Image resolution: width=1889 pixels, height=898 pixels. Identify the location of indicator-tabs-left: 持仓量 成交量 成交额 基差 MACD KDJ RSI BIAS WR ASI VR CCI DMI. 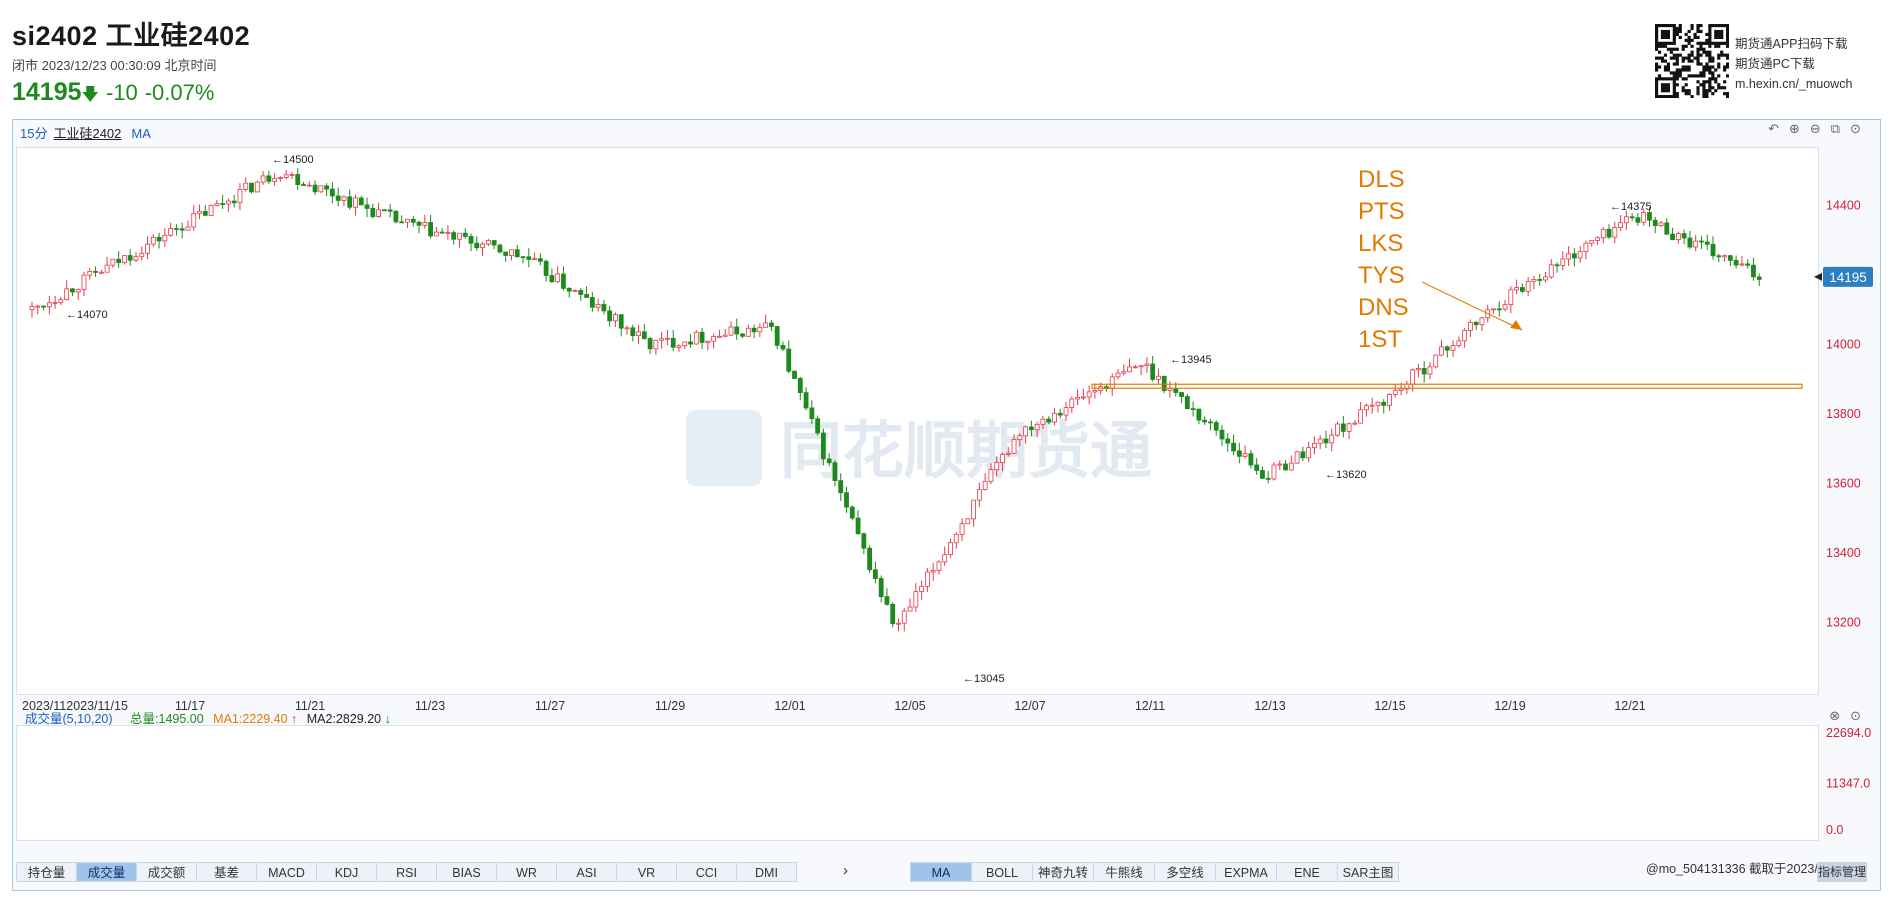
(406, 873).